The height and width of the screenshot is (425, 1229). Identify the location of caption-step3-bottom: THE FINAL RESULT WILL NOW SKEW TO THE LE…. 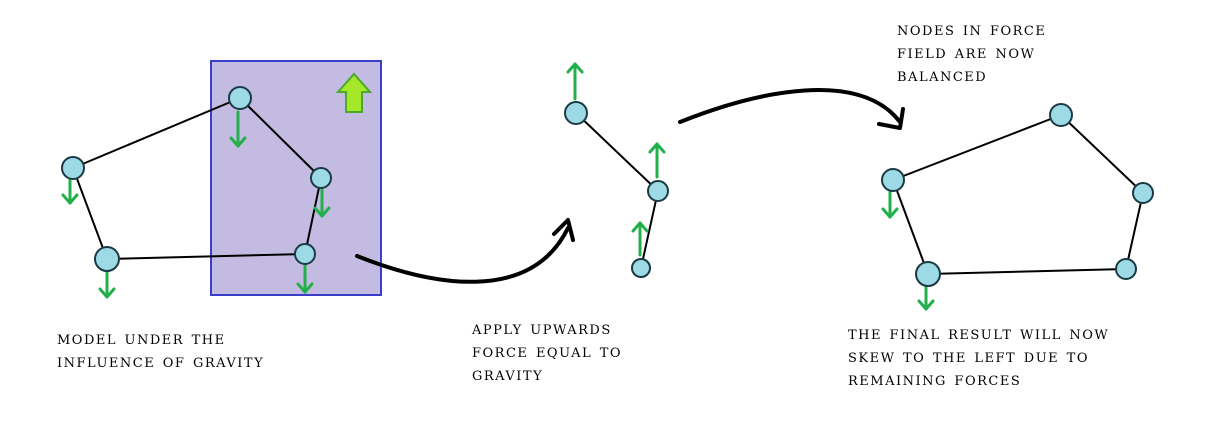
(978, 356).